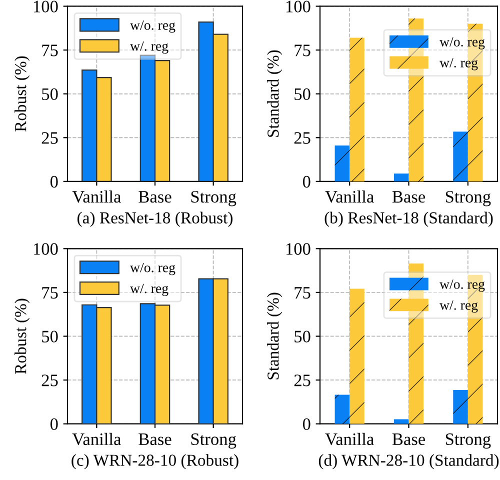 The width and height of the screenshot is (500, 480). Describe the element at coordinates (155, 462) in the screenshot. I see `x-axis-title: (c) WRN-28-10 (Robust)` at that location.